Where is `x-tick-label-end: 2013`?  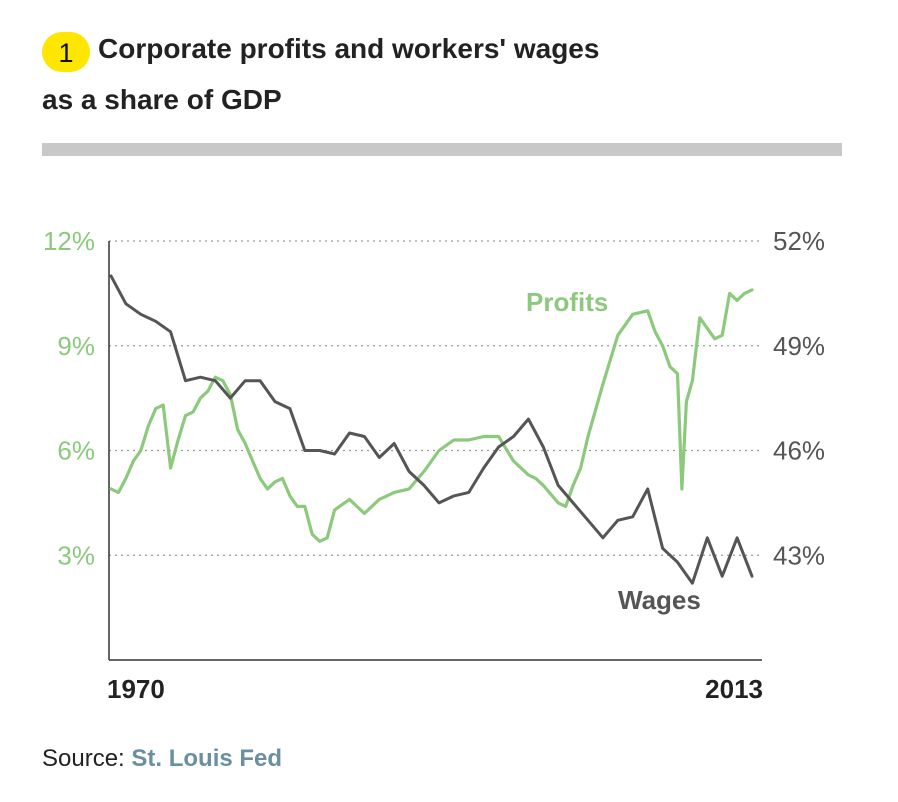
x-tick-label-end: 2013 is located at coordinates (734, 689).